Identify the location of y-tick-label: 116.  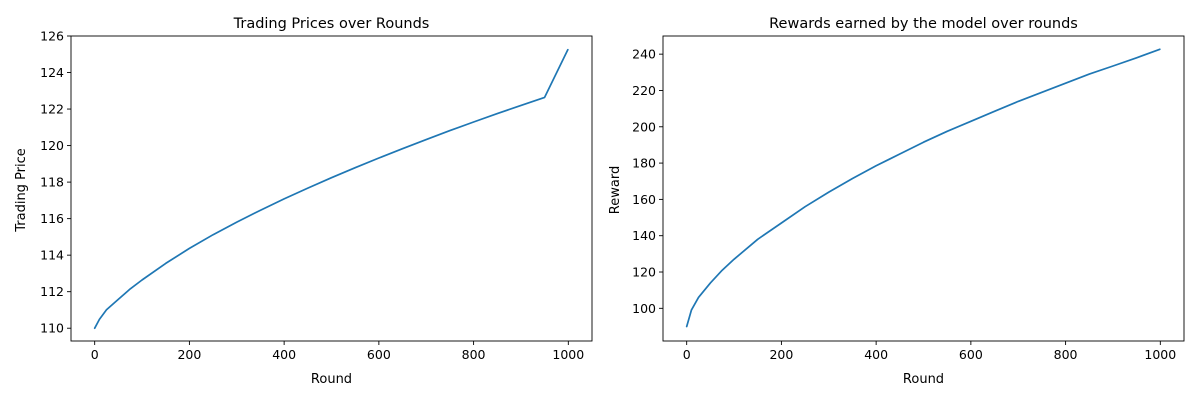
(52, 218).